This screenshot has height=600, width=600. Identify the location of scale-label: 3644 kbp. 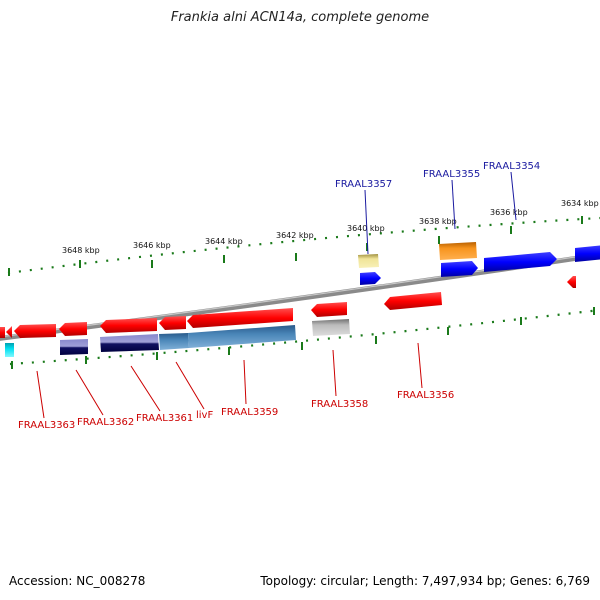
(224, 241).